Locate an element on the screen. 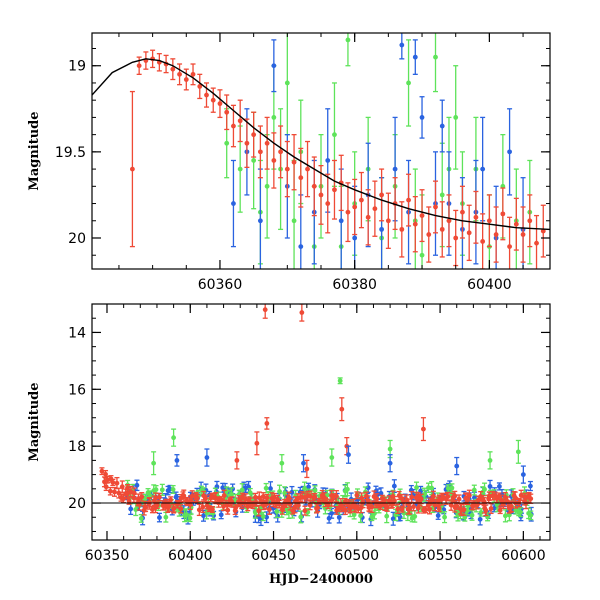  bottom-x-tick-label: 60500 is located at coordinates (357, 556).